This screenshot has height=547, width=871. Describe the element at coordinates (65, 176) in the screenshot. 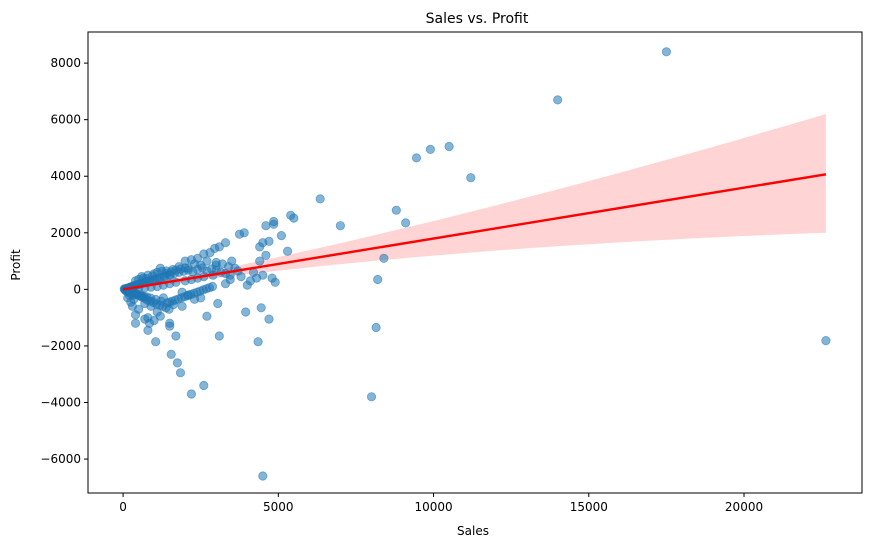

I see `y-tick-label: 4000` at that location.